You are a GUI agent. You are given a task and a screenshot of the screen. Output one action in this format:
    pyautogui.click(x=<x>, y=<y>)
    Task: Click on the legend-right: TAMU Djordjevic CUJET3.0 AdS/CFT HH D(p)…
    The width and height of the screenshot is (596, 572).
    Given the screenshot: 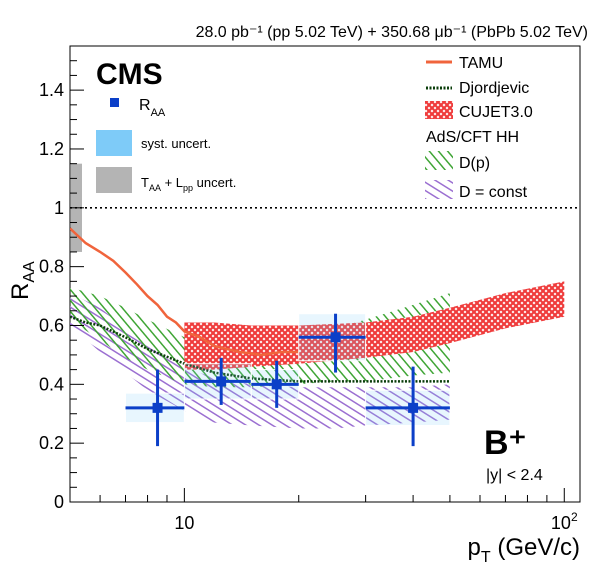 What is the action you would take?
    pyautogui.click(x=479, y=128)
    